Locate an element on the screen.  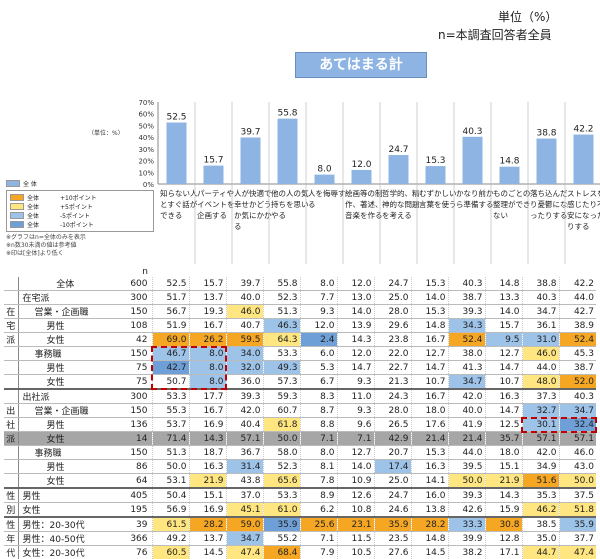
value-cell: 49.2 is located at coordinates (170, 538).